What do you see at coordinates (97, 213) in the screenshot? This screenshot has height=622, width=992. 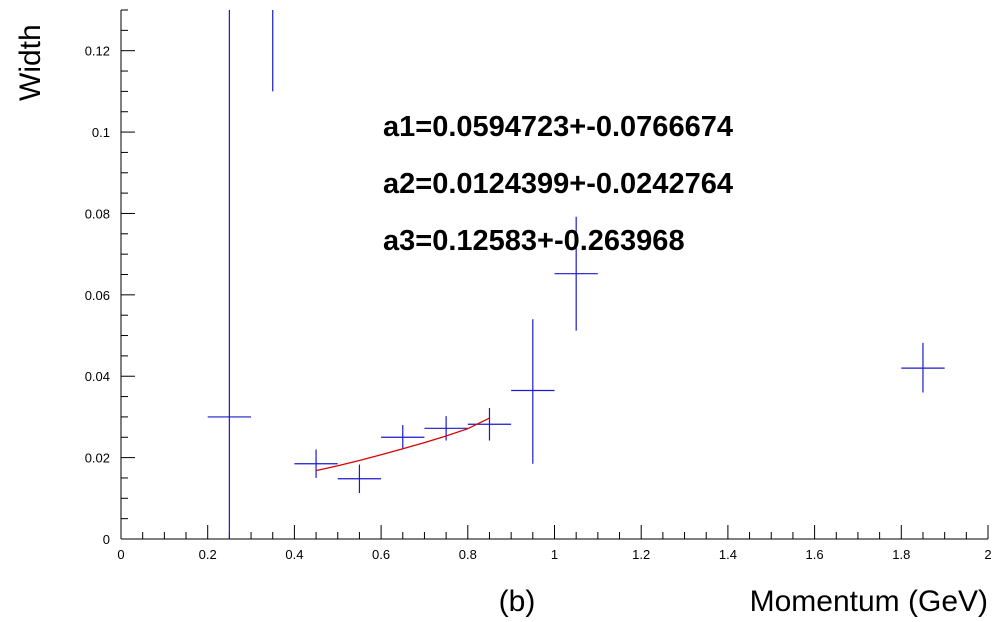 I see `y-tick-label: 0.08` at bounding box center [97, 213].